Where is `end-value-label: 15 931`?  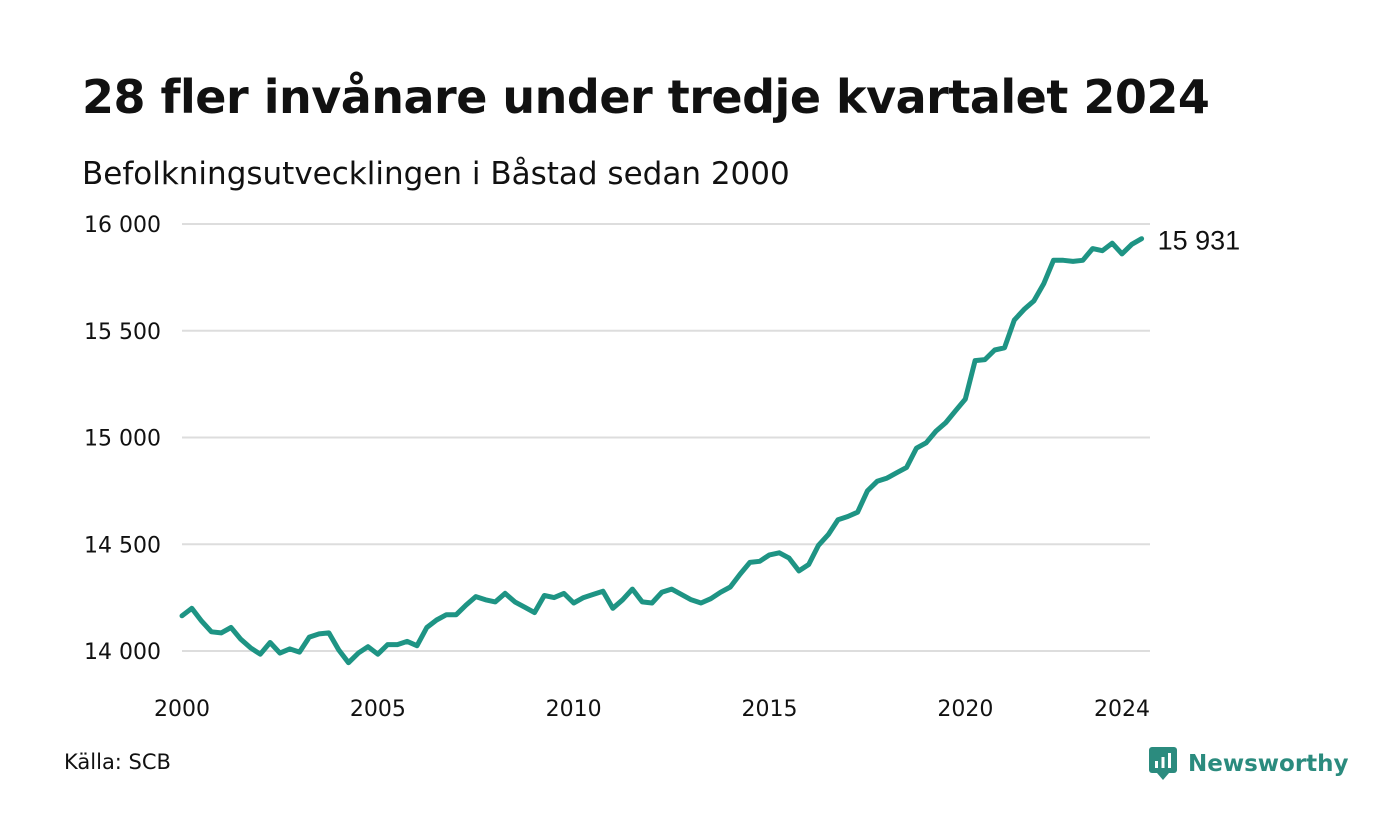 end-value-label: 15 931 is located at coordinates (1199, 241).